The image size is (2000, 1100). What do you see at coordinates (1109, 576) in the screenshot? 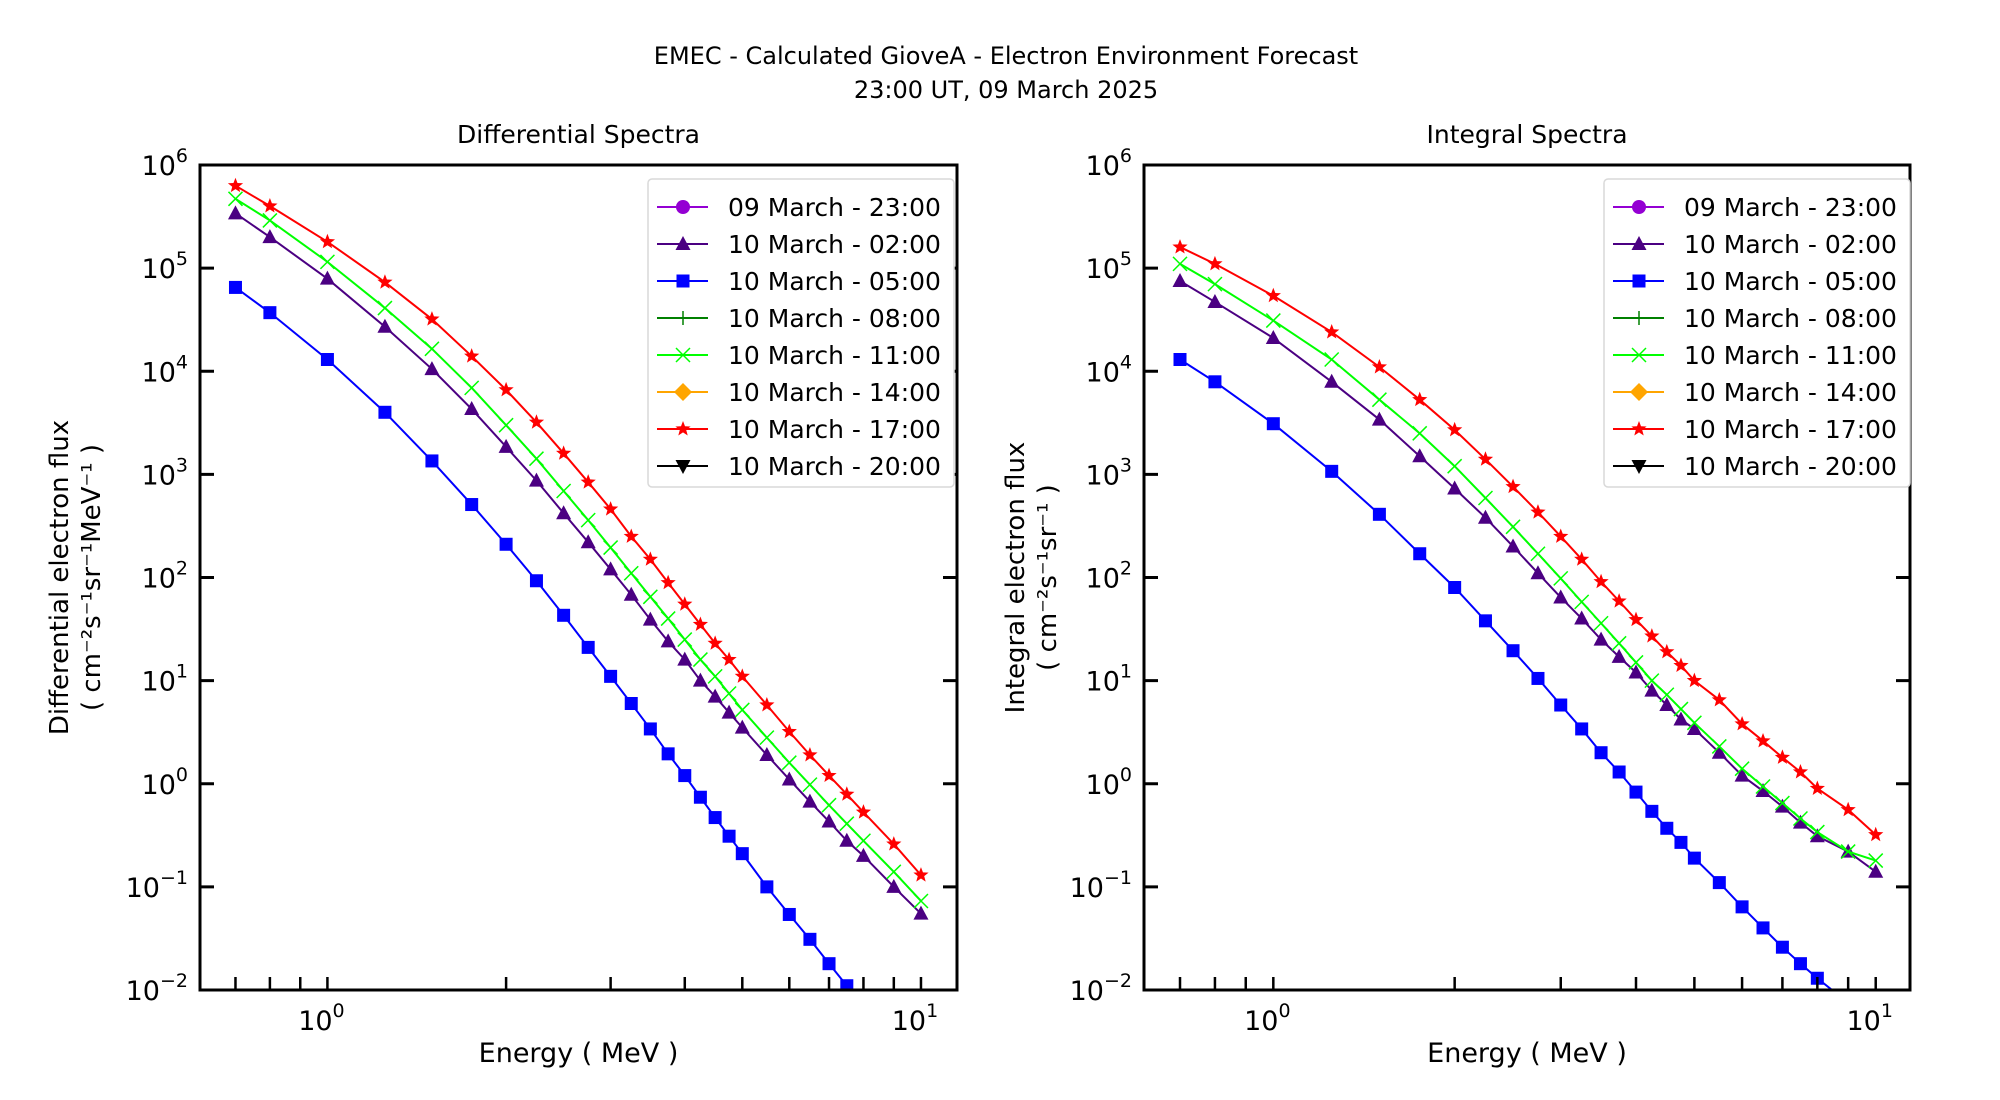
I see `y-tick-label: 10²` at bounding box center [1109, 576].